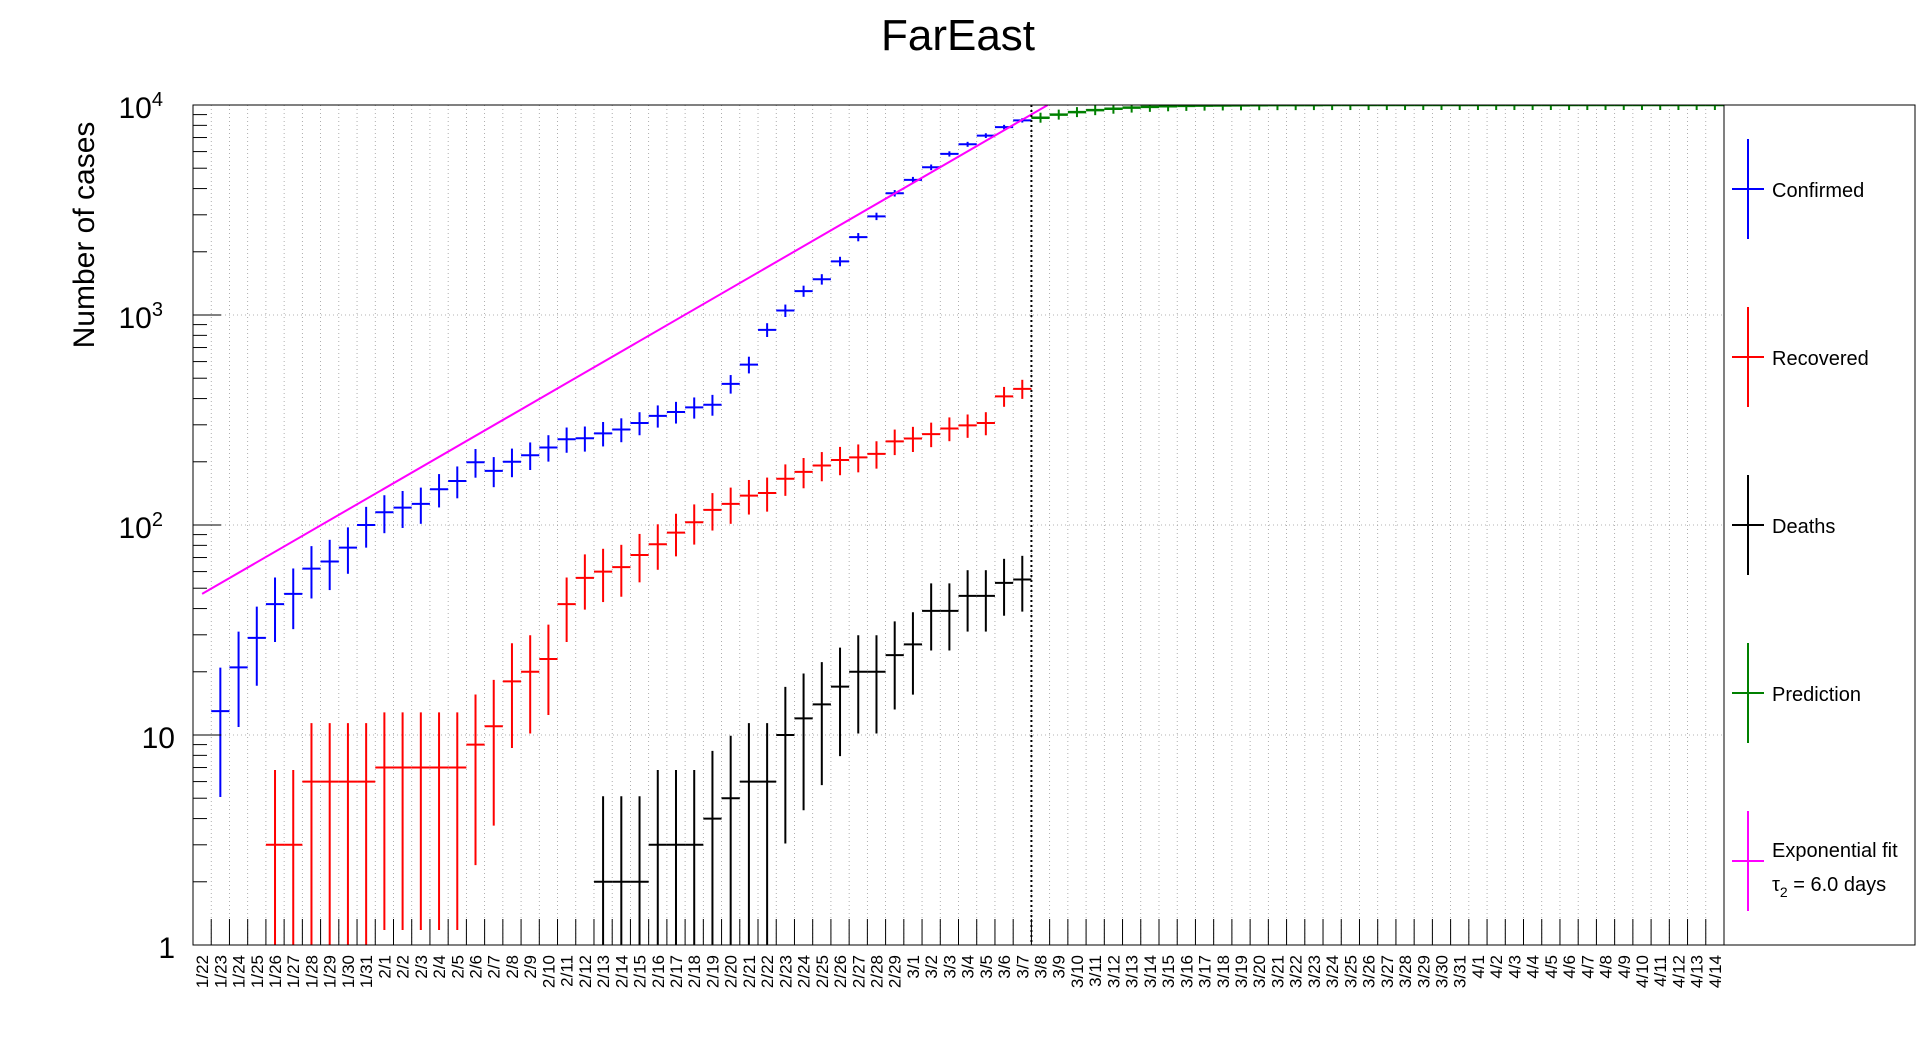  Describe the element at coordinates (366, 971) in the screenshot. I see `x-tick-label: 1/31` at that location.